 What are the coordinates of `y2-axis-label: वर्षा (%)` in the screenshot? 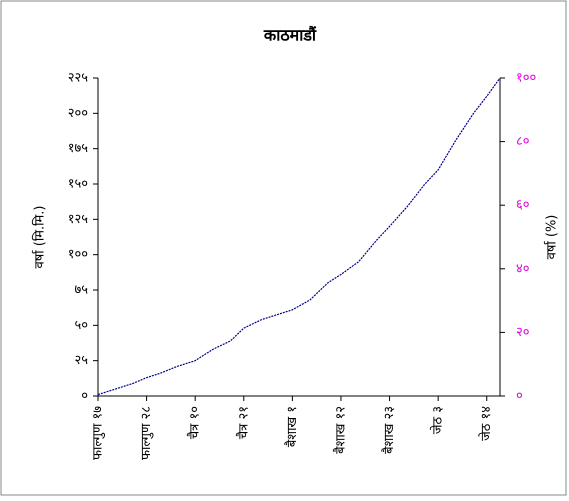 It's located at (552, 237).